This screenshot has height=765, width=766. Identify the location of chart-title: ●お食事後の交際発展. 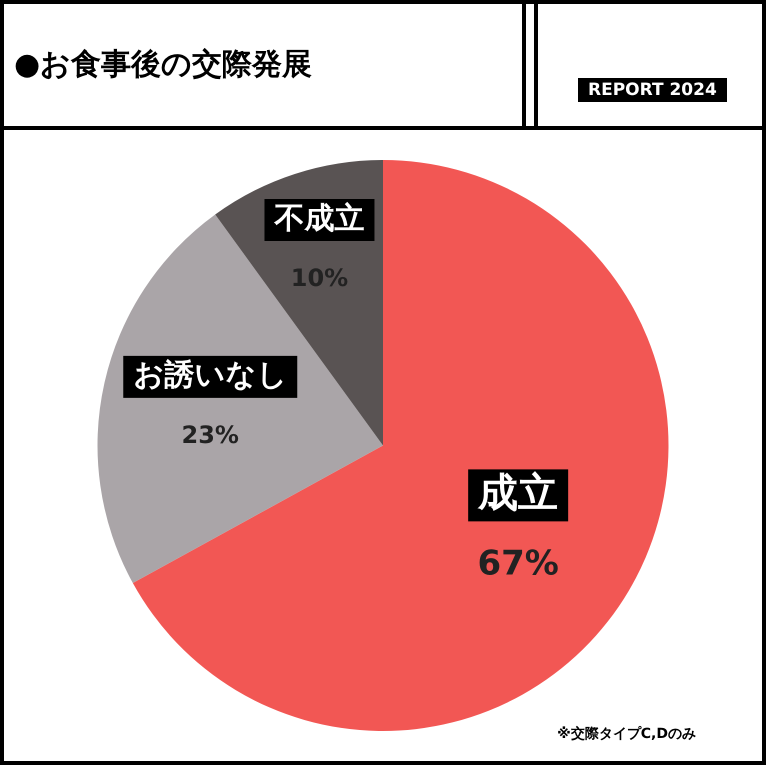
(270, 65).